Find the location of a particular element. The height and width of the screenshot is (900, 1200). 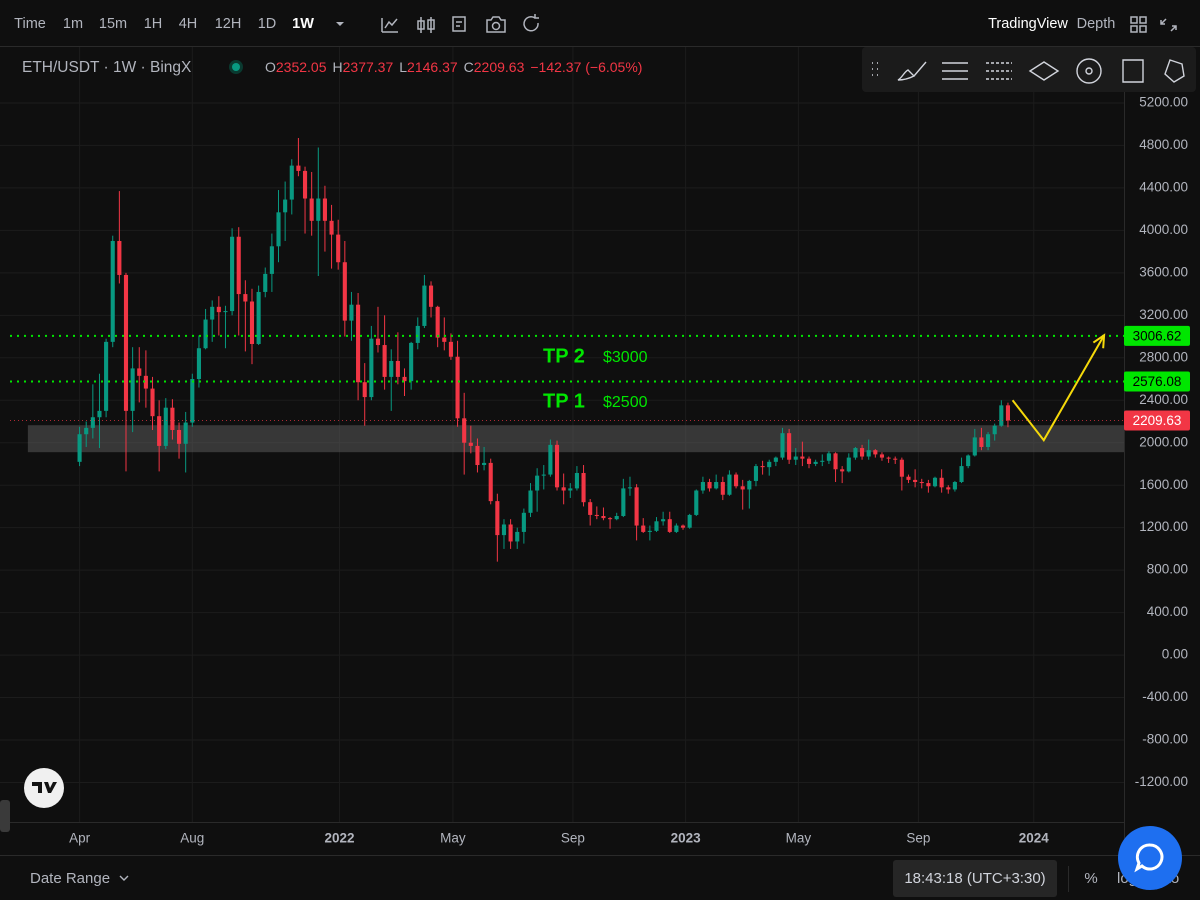

timeframe-button: 1H is located at coordinates (153, 24).